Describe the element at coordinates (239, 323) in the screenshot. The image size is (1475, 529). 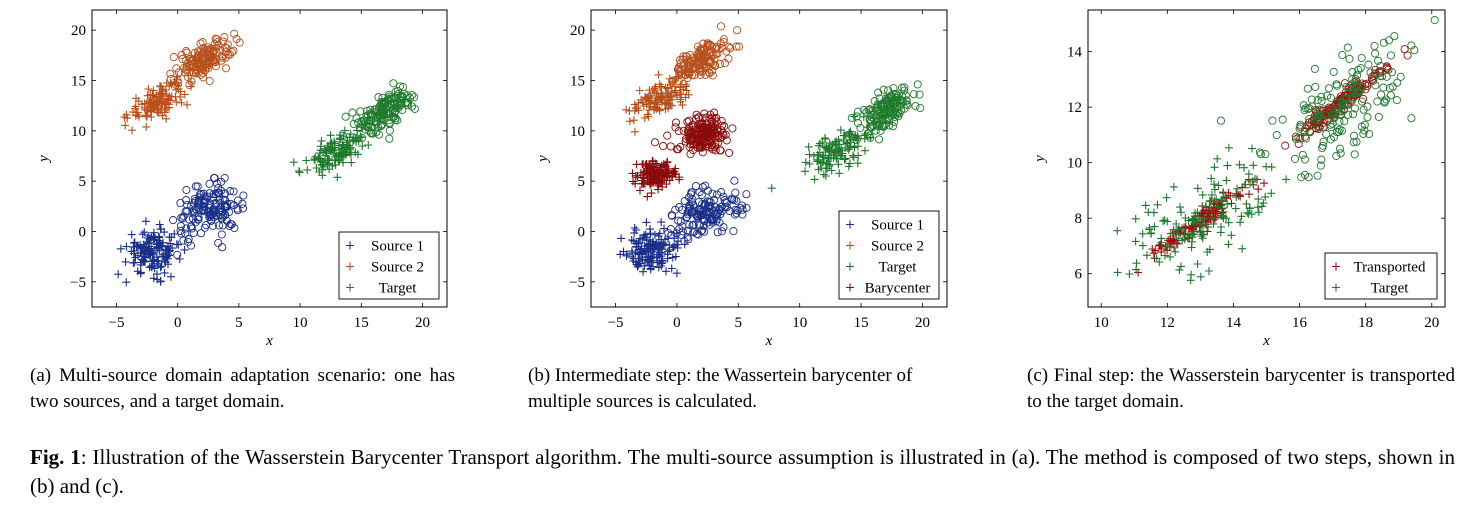
I see `x-tick-label: 5` at that location.